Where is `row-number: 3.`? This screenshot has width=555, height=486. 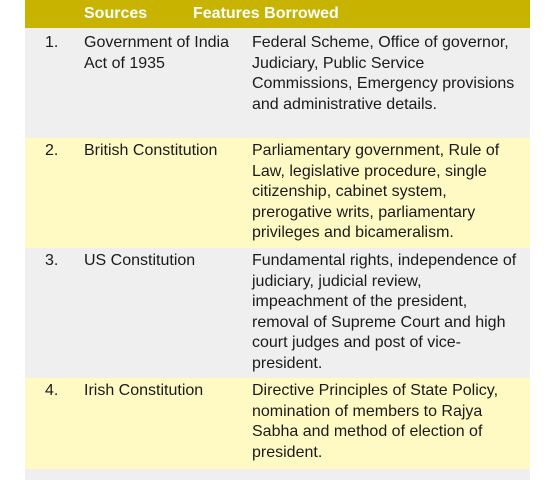 row-number: 3. is located at coordinates (52, 260).